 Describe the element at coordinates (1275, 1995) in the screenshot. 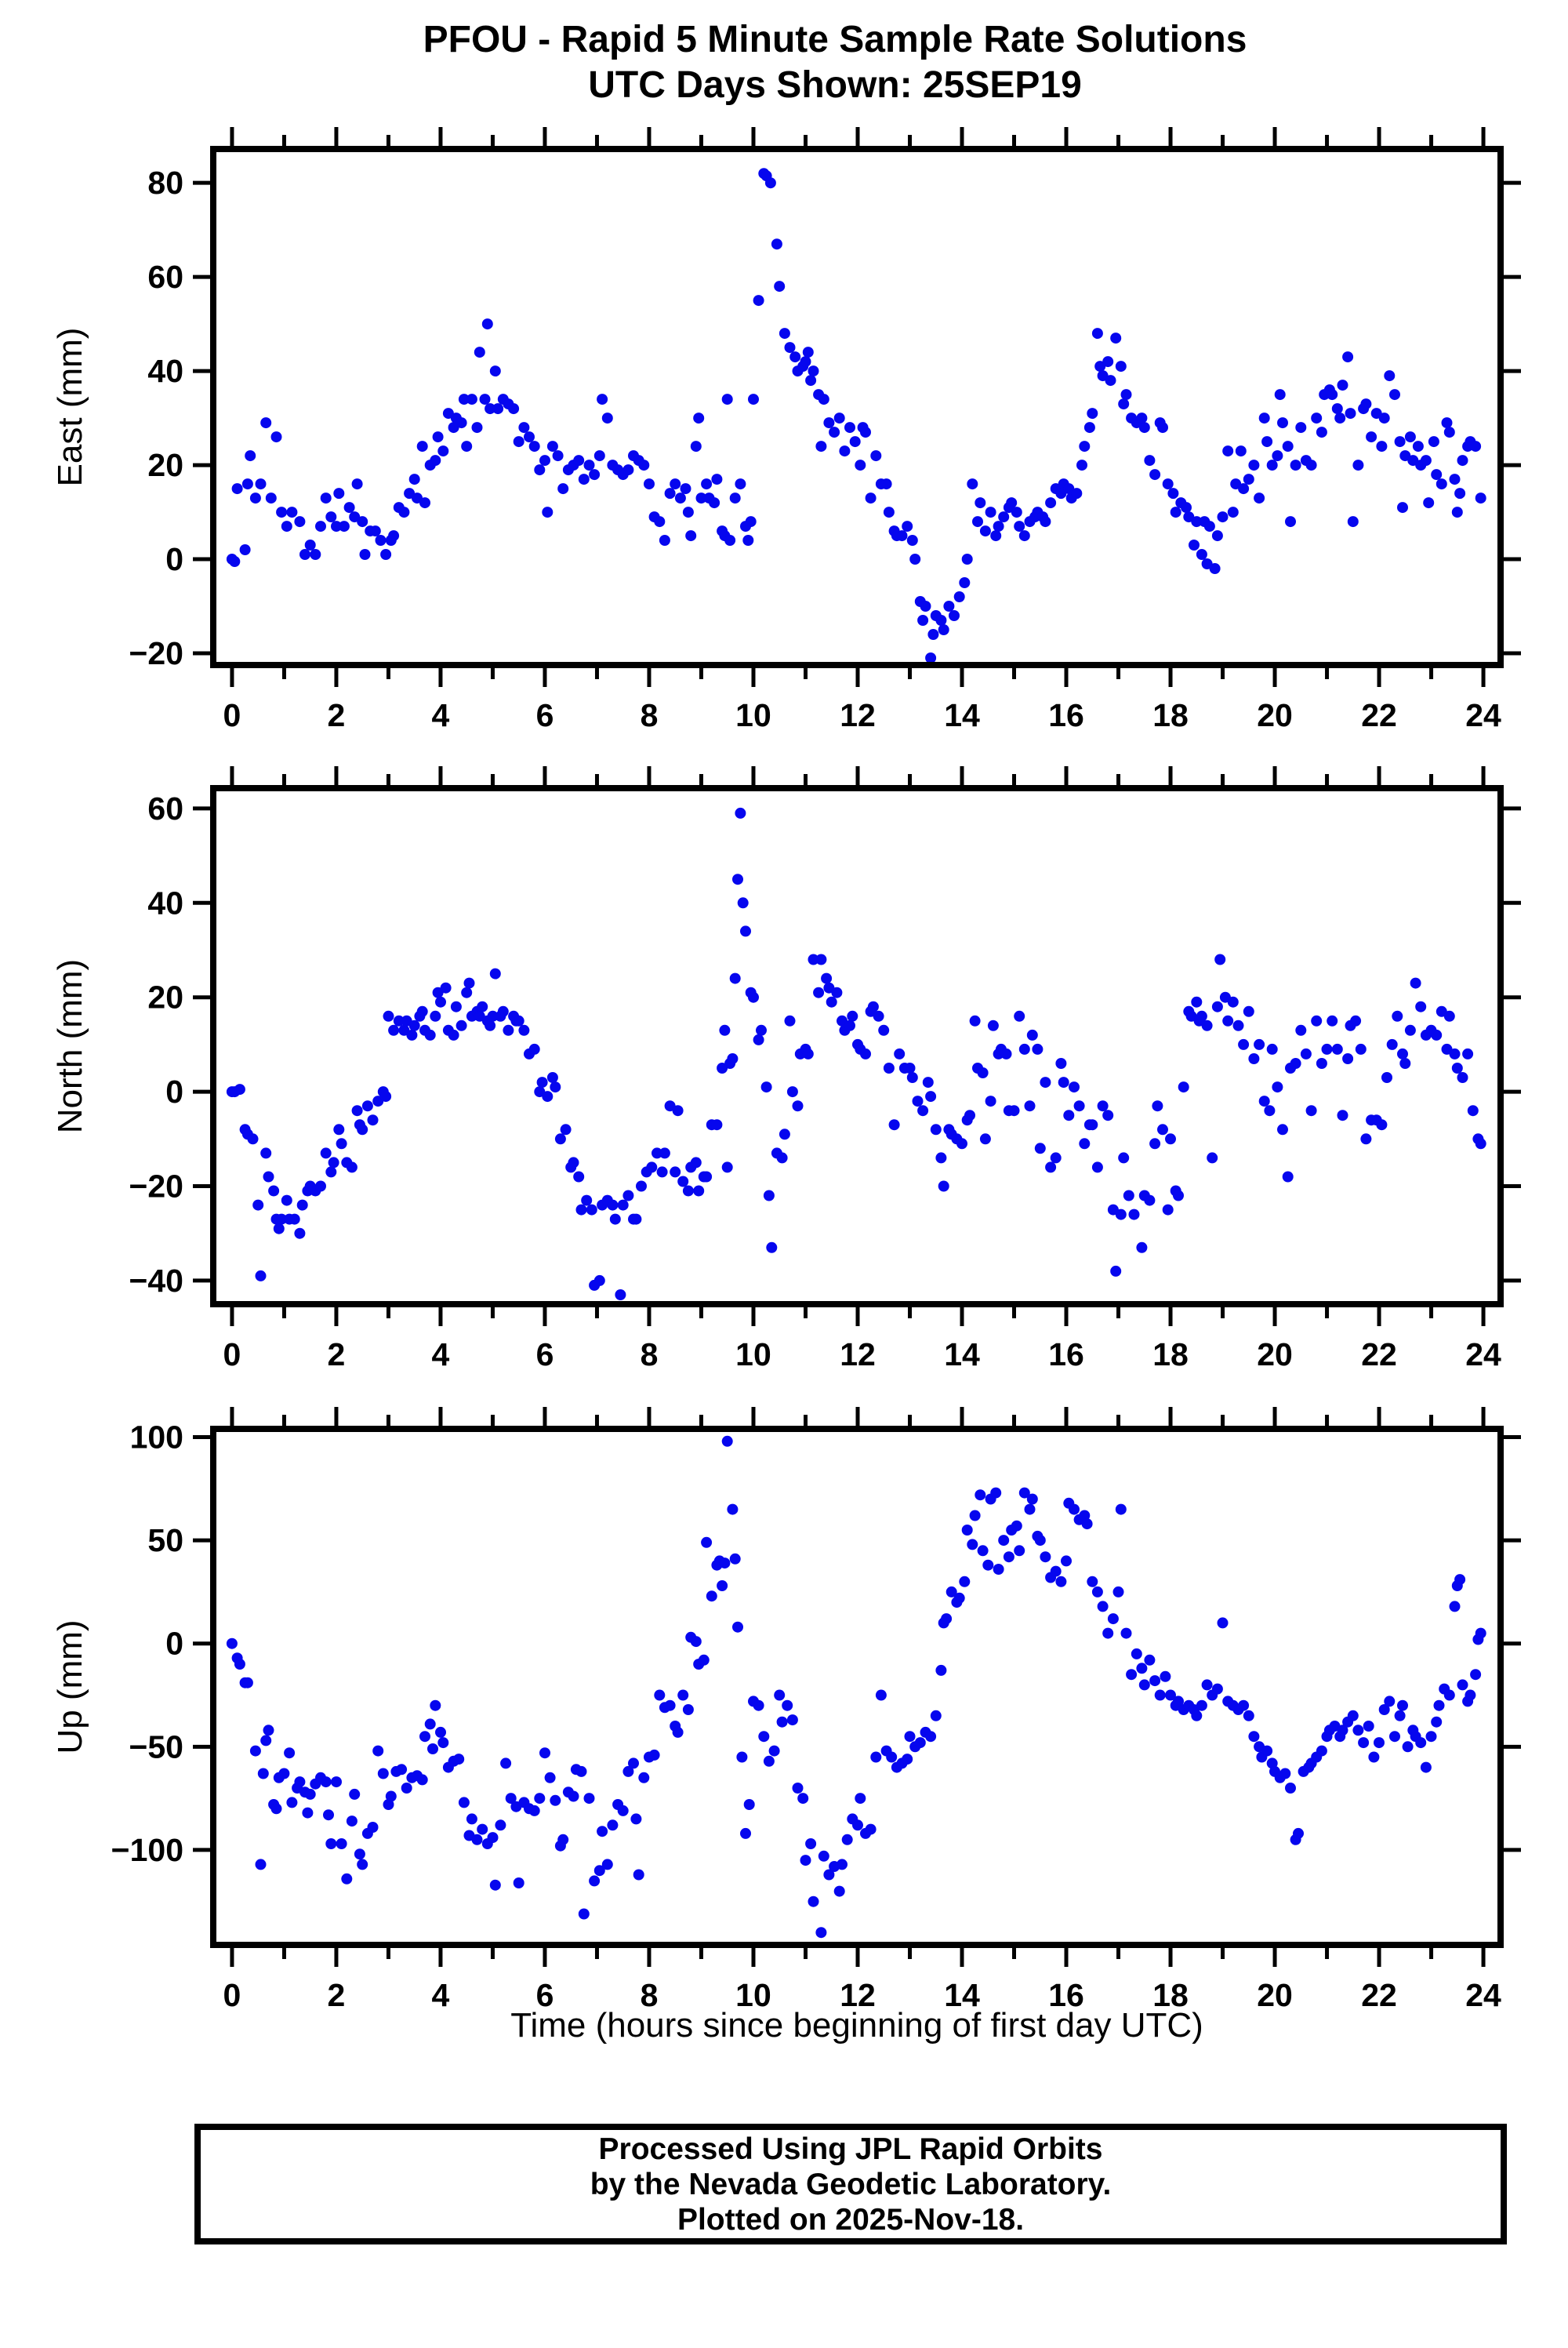

I see `x-tick-label: 20` at that location.